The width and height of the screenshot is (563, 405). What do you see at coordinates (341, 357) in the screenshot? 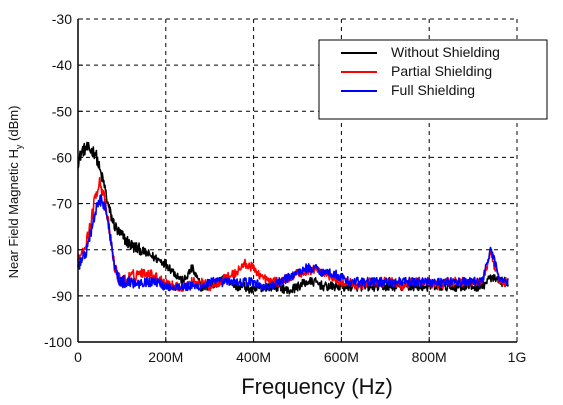
I see `x-tick-label: 600M` at bounding box center [341, 357].